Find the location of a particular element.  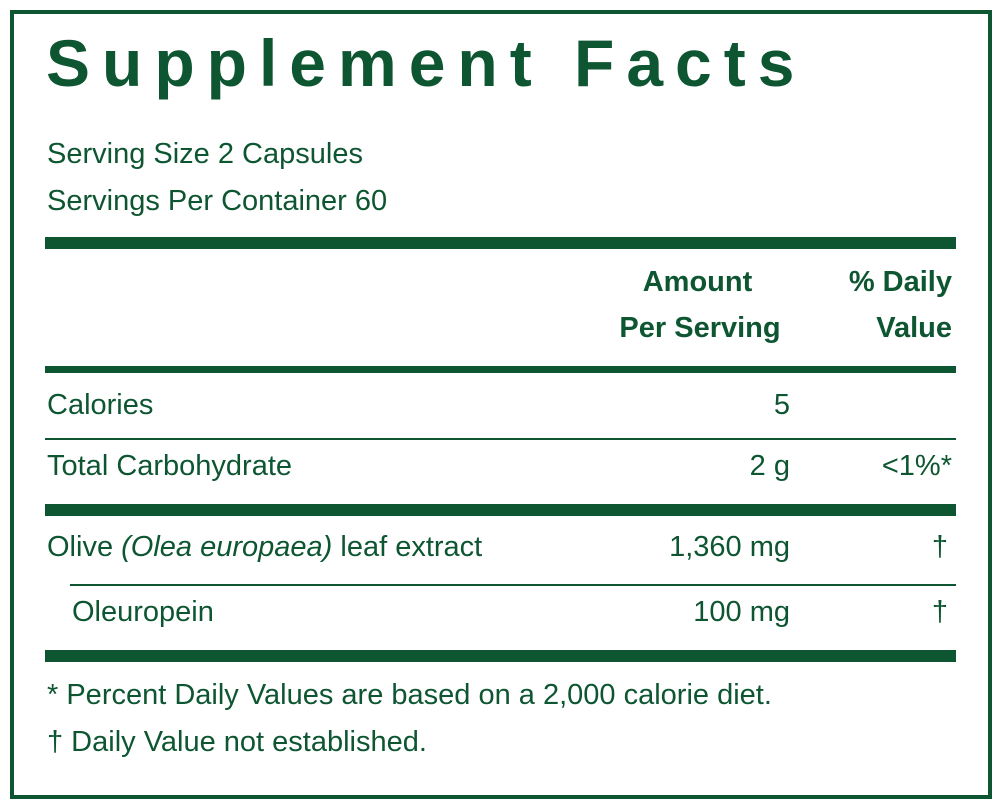

header-amount: Amount is located at coordinates (697, 282).